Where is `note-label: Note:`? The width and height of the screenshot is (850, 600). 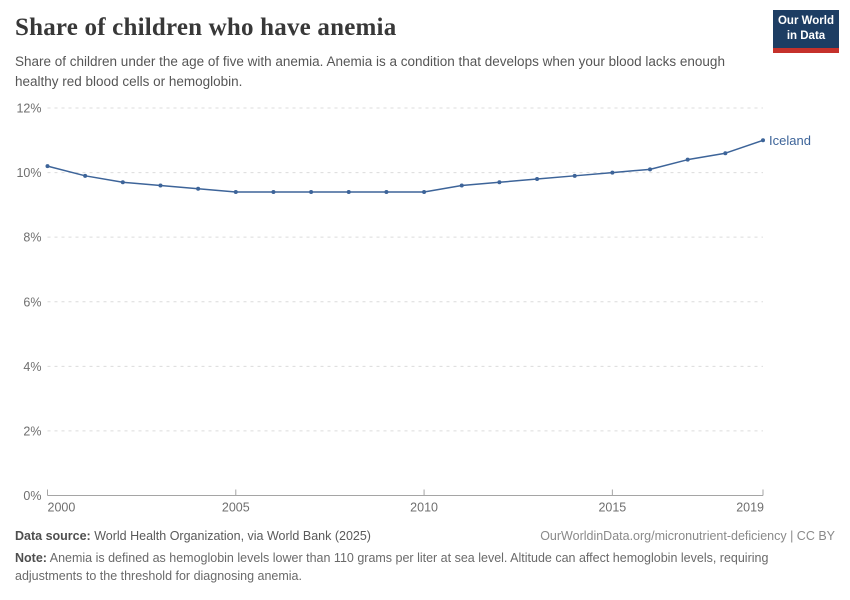
note-label: Note: is located at coordinates (31, 558).